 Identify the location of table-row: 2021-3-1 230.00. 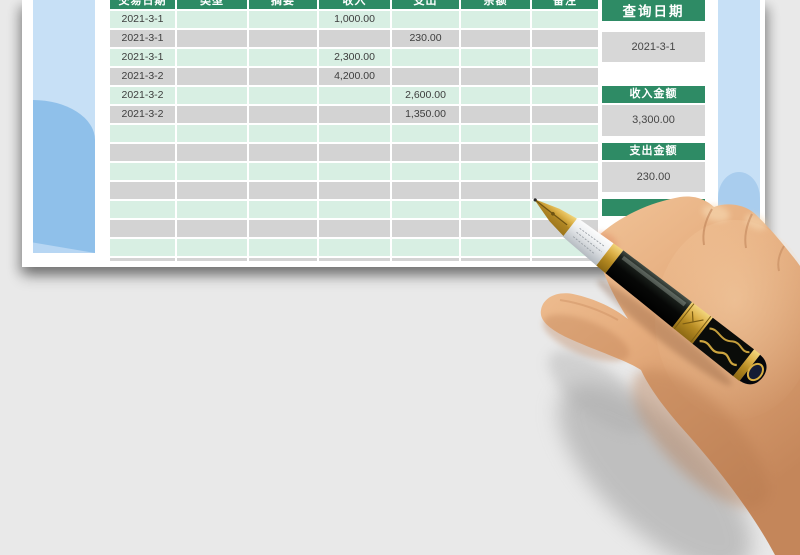
(354, 38).